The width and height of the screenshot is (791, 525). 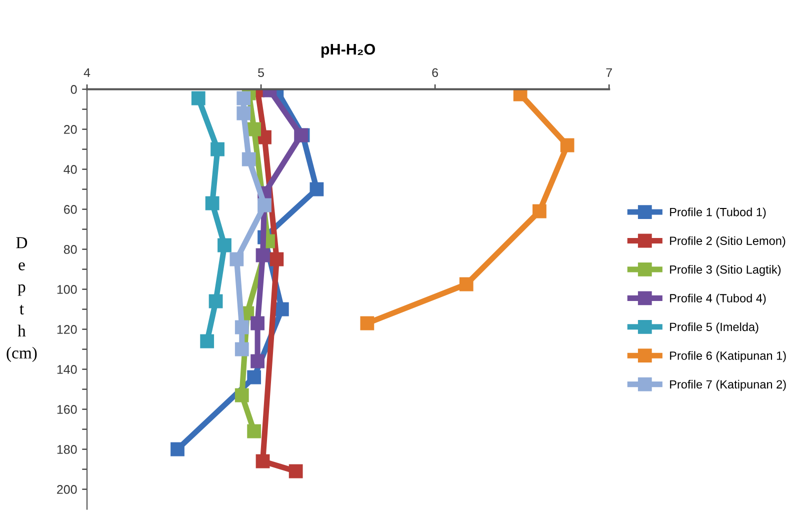 What do you see at coordinates (728, 385) in the screenshot?
I see `legend-label: Profile 7 (Katipunan 2)` at bounding box center [728, 385].